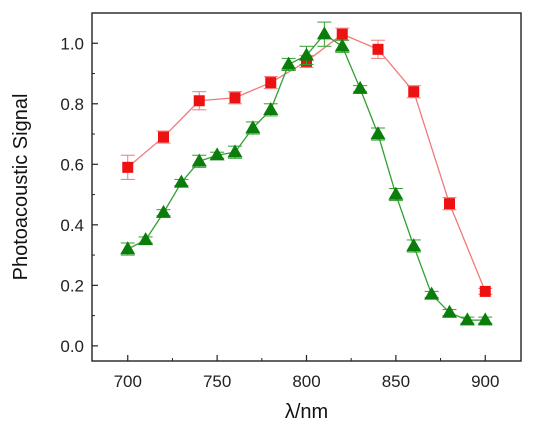  Describe the element at coordinates (72, 164) in the screenshot. I see `y-tick-label-0.6: 0.6` at that location.